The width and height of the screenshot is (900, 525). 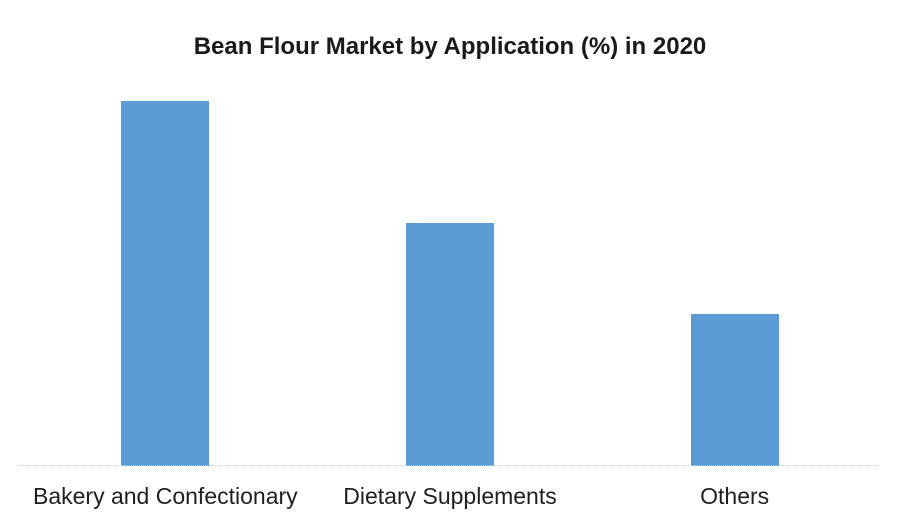 What do you see at coordinates (734, 390) in the screenshot?
I see `bar-others` at bounding box center [734, 390].